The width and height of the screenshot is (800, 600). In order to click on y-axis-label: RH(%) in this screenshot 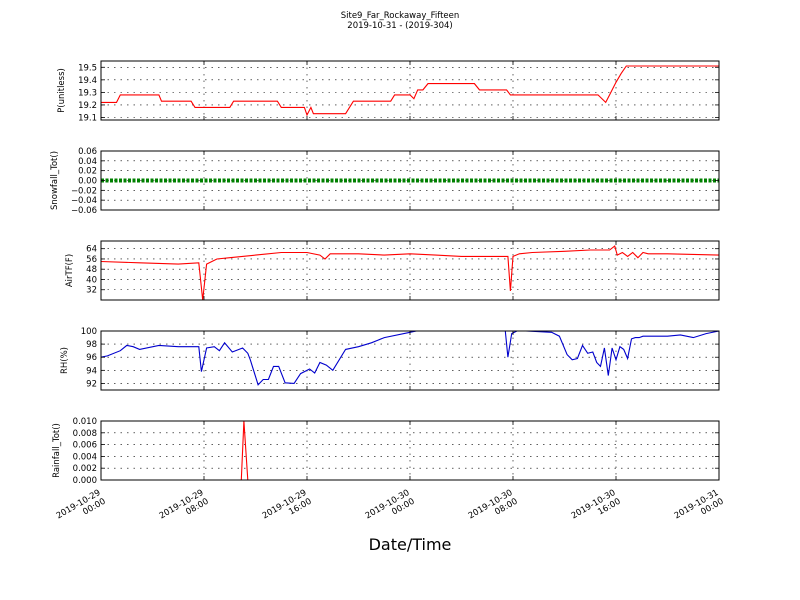, I will do `click(65, 360)`.